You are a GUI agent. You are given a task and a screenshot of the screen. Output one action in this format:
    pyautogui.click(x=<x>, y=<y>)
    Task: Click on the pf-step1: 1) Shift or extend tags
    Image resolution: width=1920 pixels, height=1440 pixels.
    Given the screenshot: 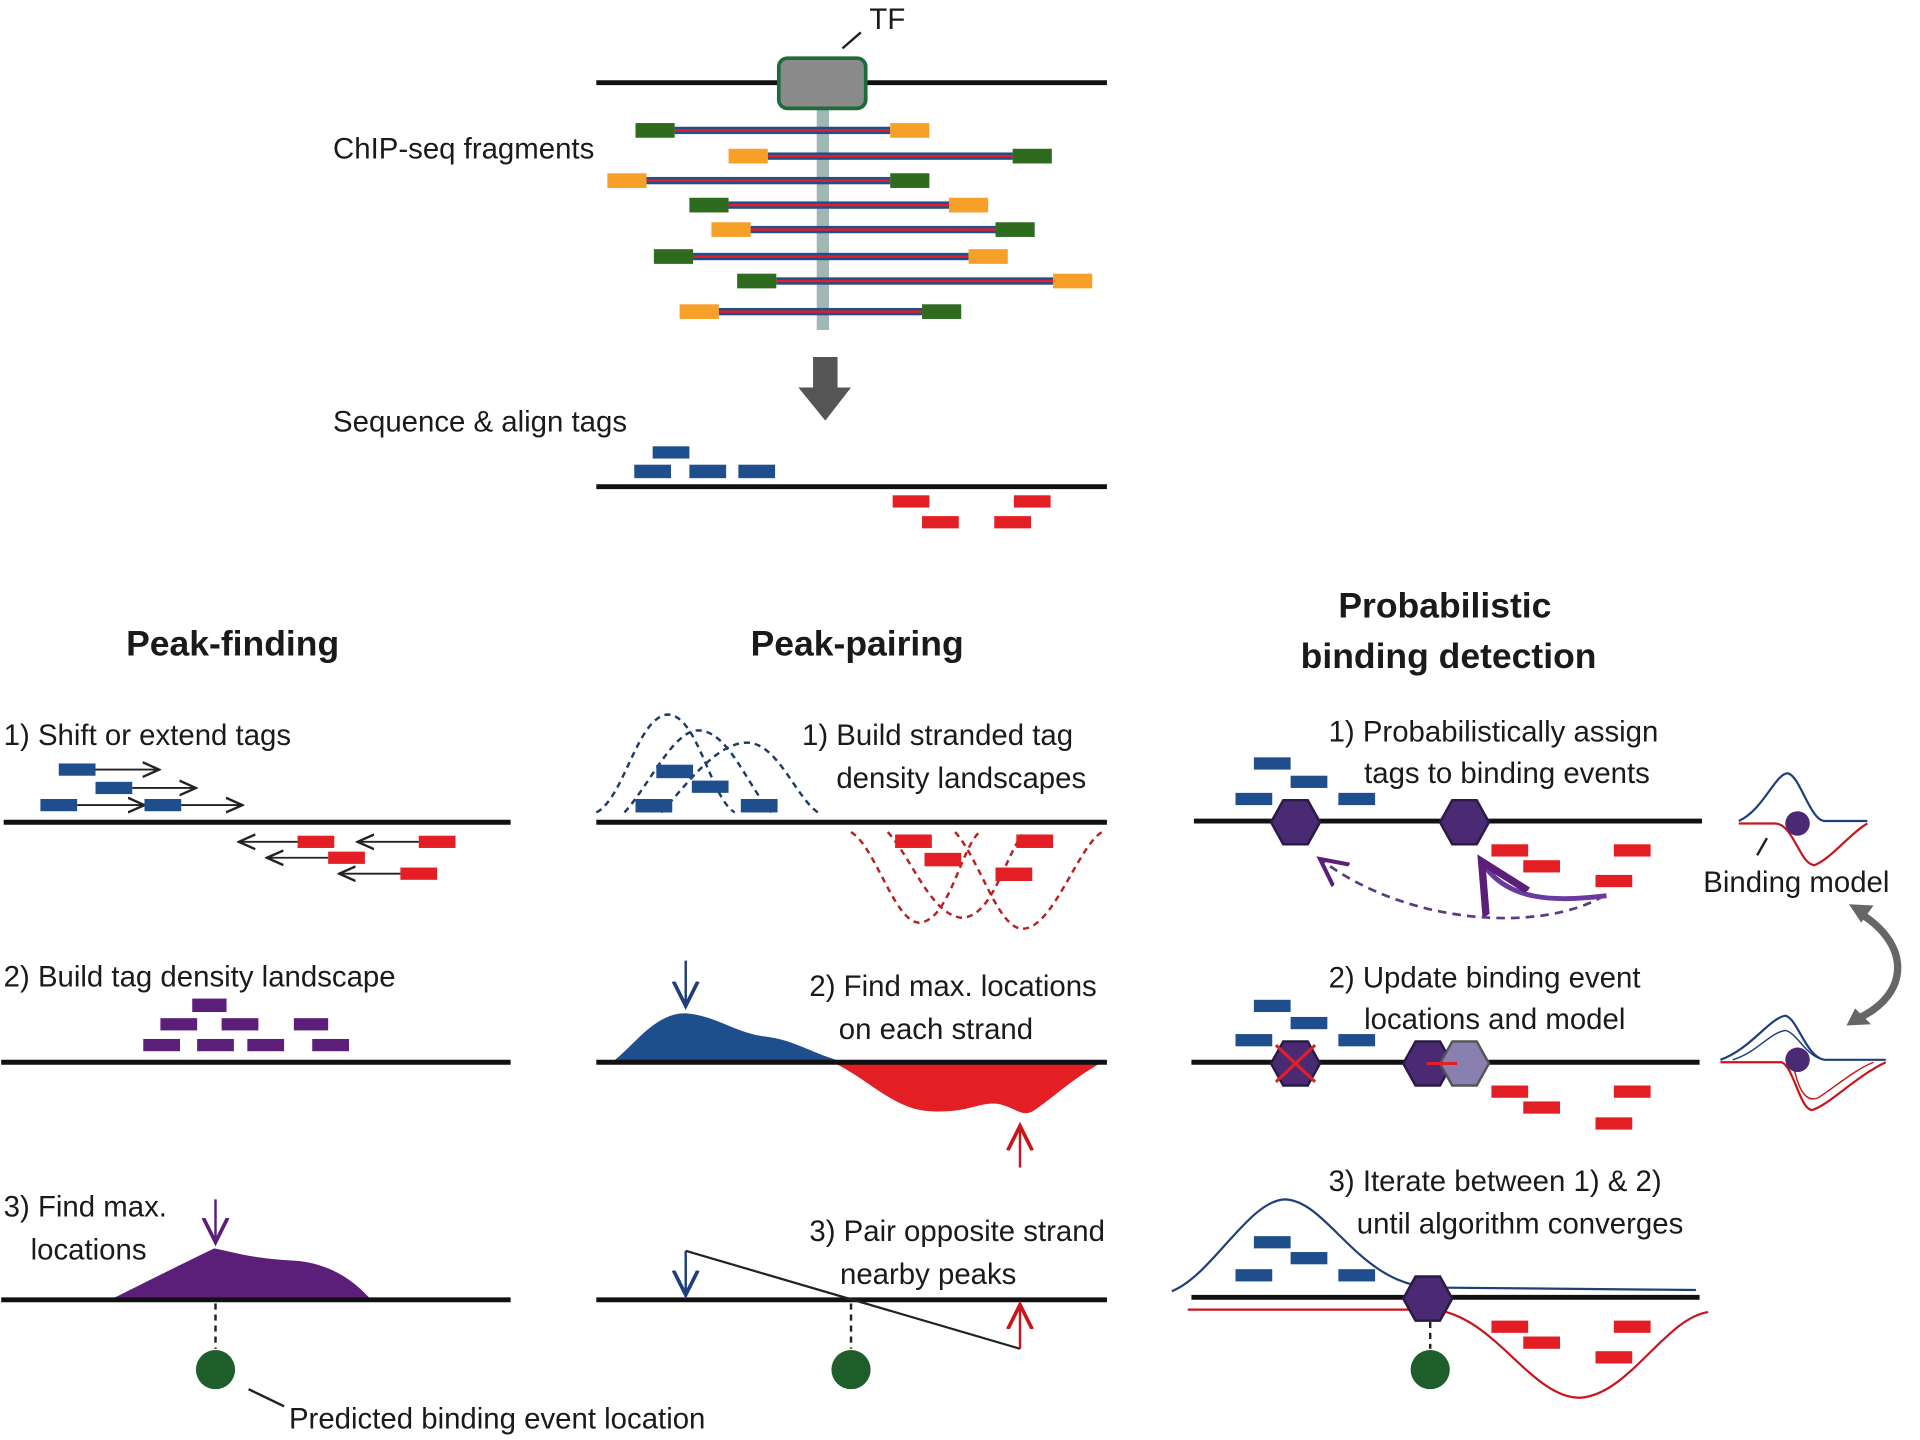 What is the action you would take?
    pyautogui.click(x=147, y=735)
    